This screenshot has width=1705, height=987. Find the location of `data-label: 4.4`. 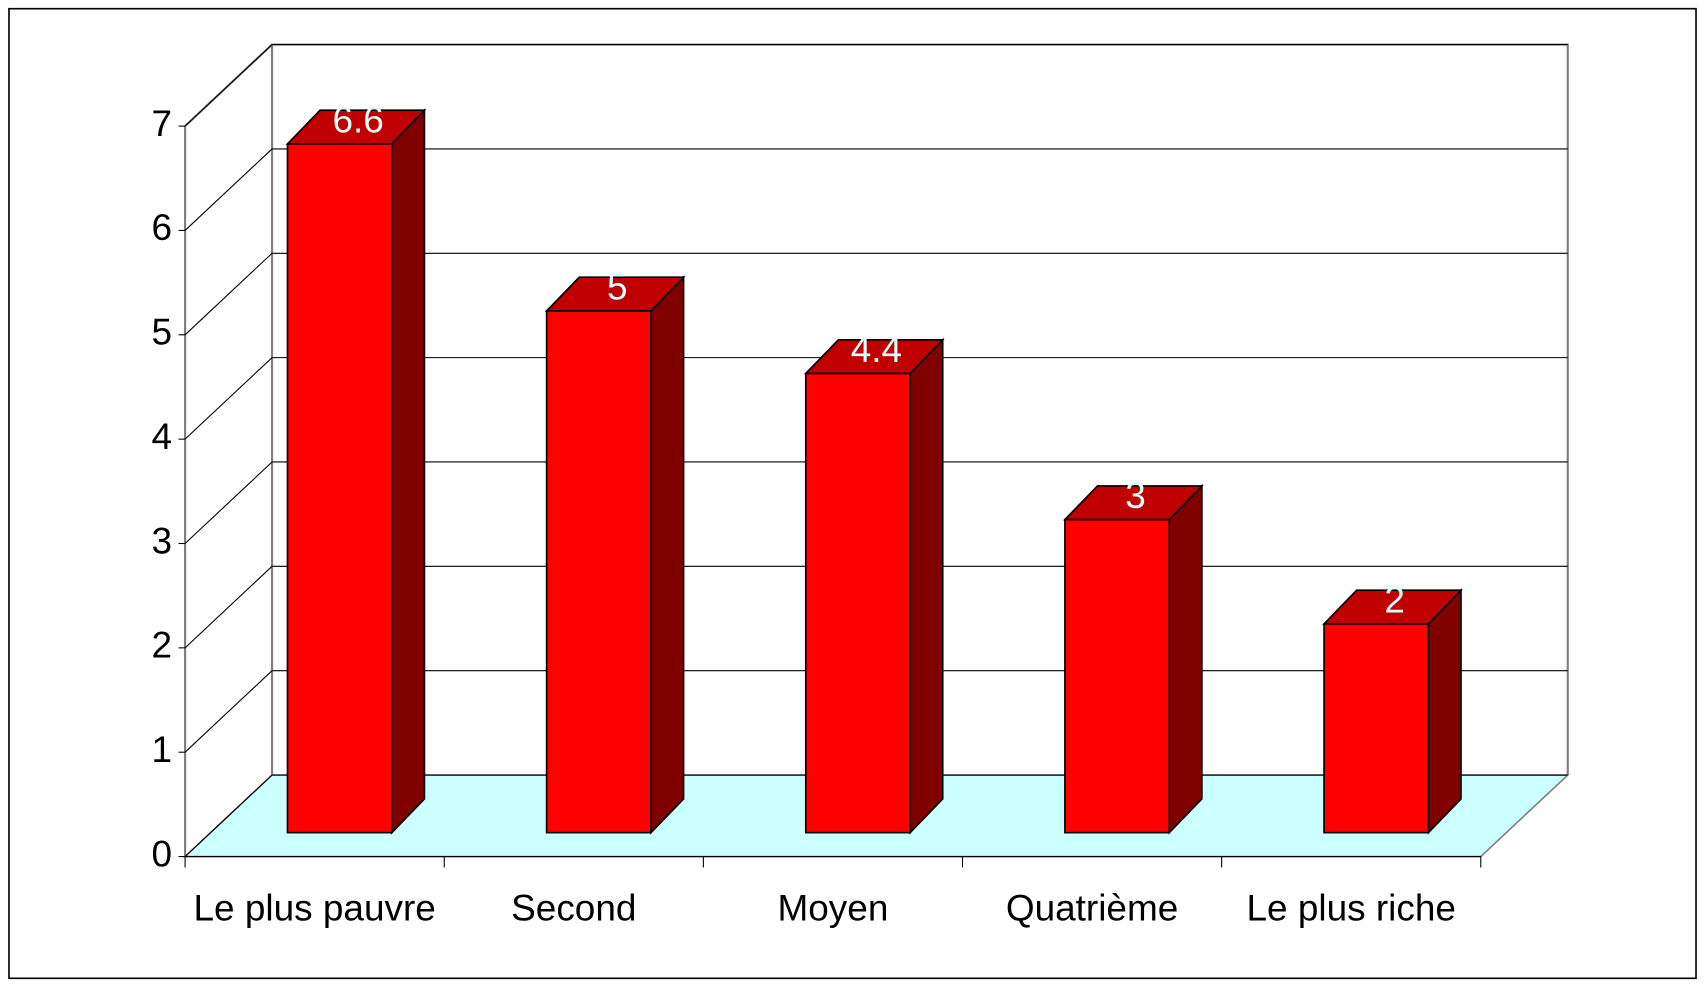

data-label: 4.4 is located at coordinates (876, 349).